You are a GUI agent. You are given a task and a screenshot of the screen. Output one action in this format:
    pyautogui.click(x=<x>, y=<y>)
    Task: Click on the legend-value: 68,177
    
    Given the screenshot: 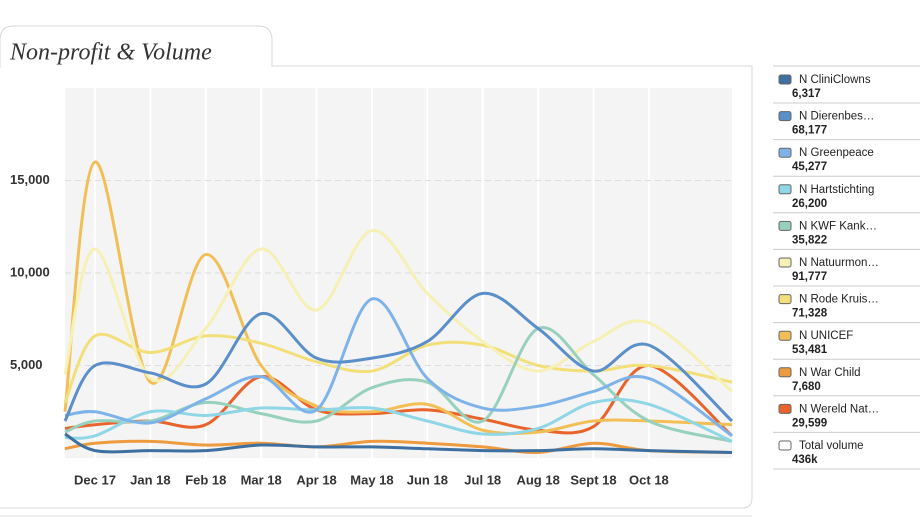 What is the action you would take?
    pyautogui.click(x=809, y=131)
    